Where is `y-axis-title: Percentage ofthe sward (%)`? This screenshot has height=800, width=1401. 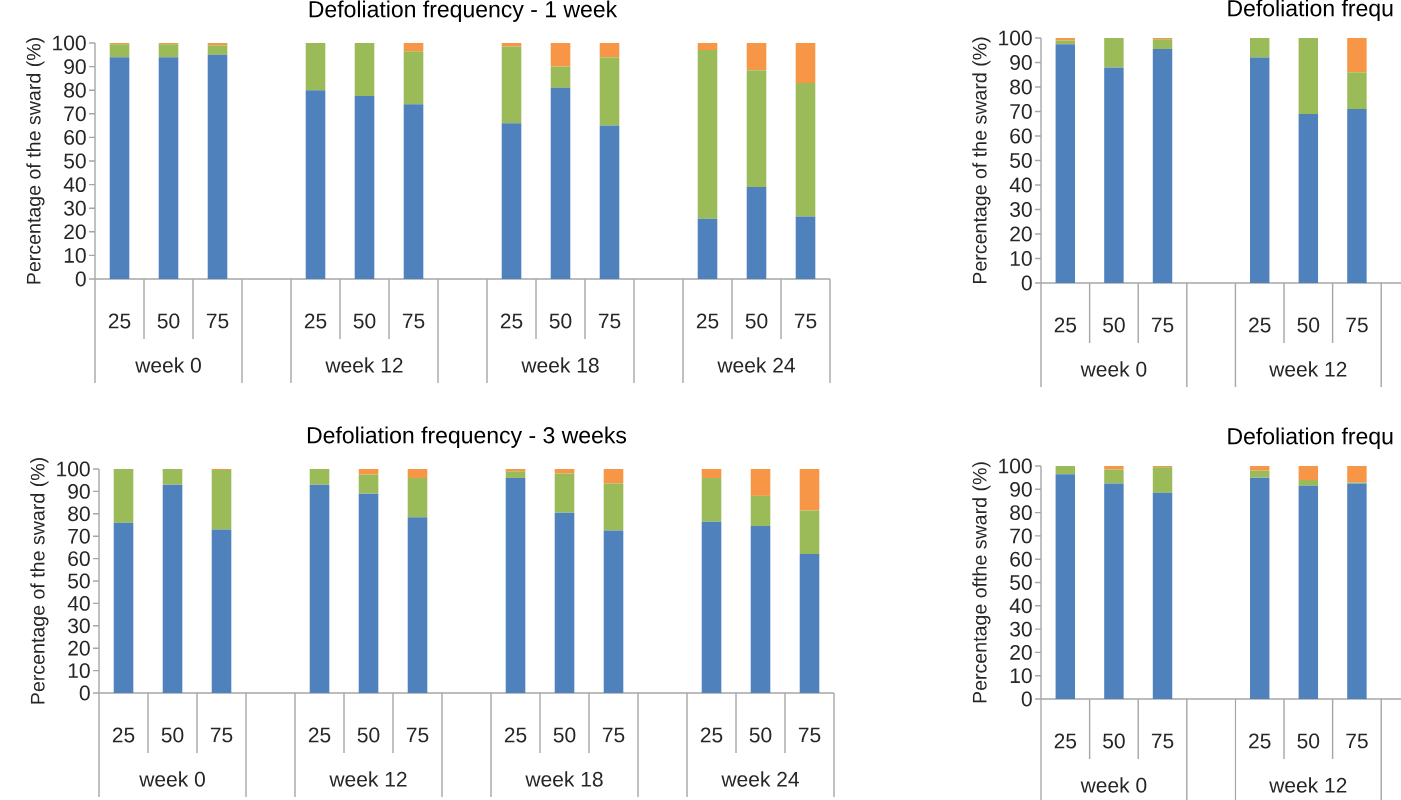
y-axis-title: Percentage ofthe sward (%) is located at coordinates (981, 582).